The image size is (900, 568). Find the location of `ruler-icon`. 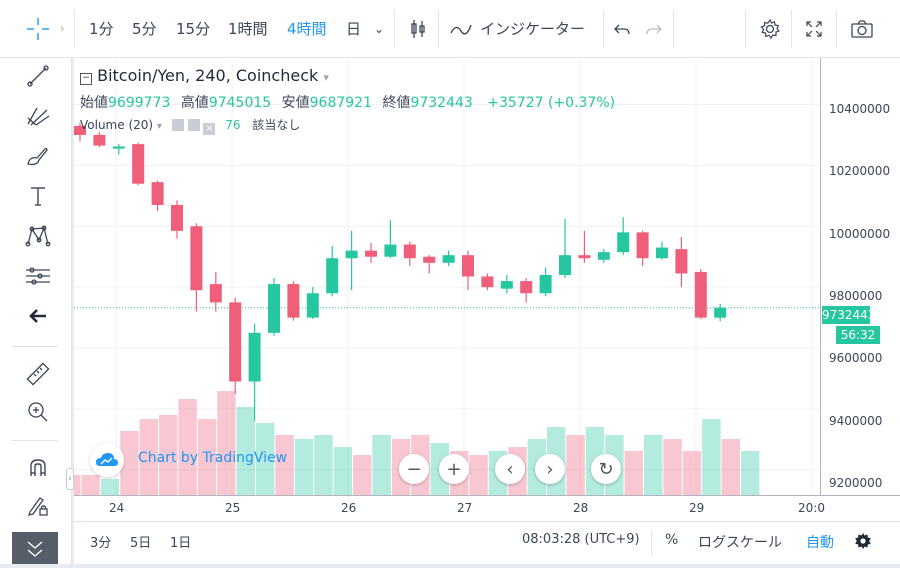

ruler-icon is located at coordinates (38, 374).